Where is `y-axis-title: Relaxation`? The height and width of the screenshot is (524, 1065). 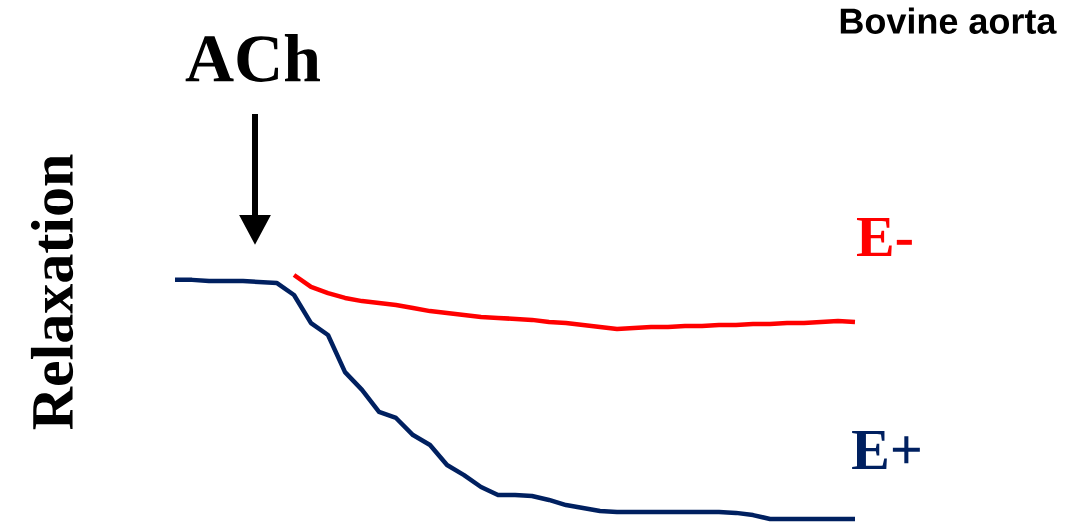
y-axis-title: Relaxation is located at coordinates (52, 292).